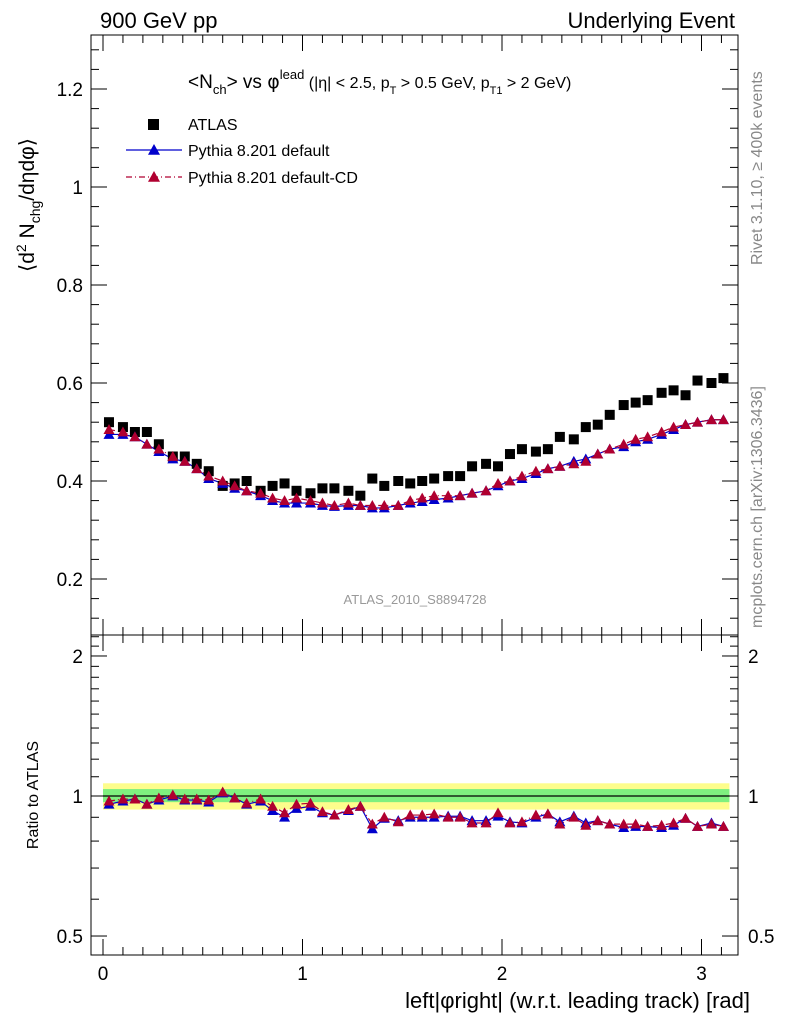  I want to click on legend-pythia-cd-marker, so click(154, 176).